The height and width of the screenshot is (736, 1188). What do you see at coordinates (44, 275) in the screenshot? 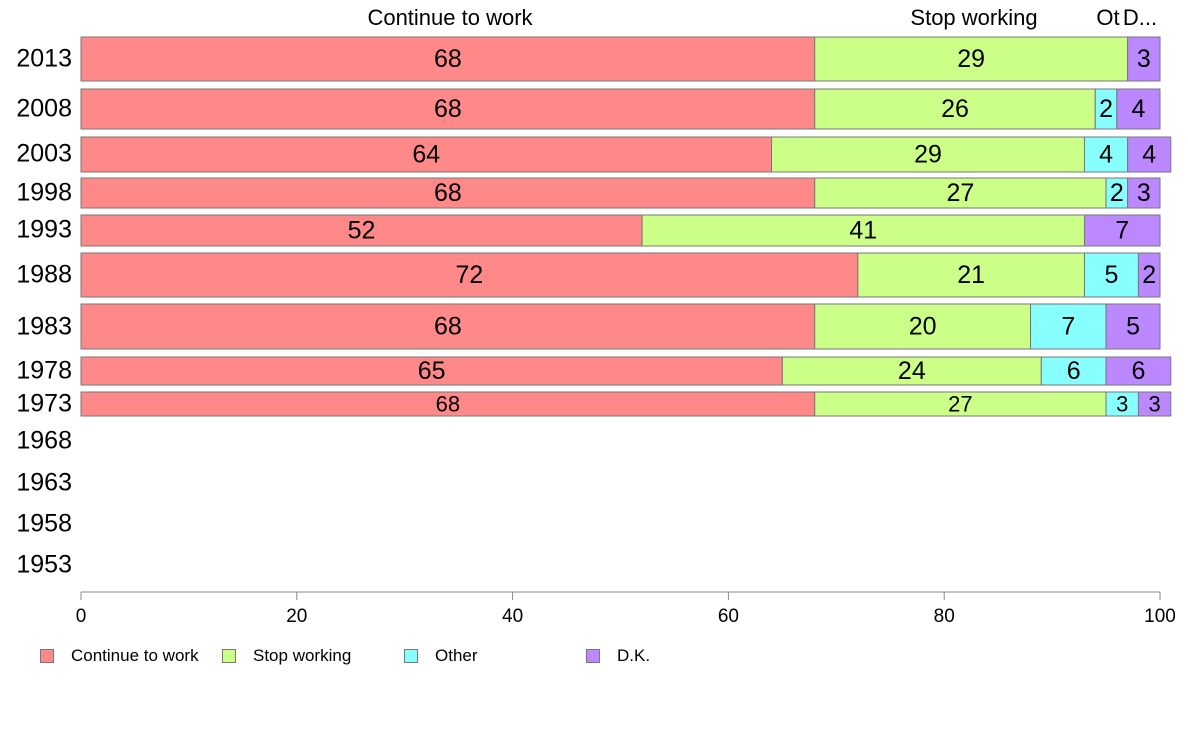
I see `y-tick-label-1988: 1988` at bounding box center [44, 275].